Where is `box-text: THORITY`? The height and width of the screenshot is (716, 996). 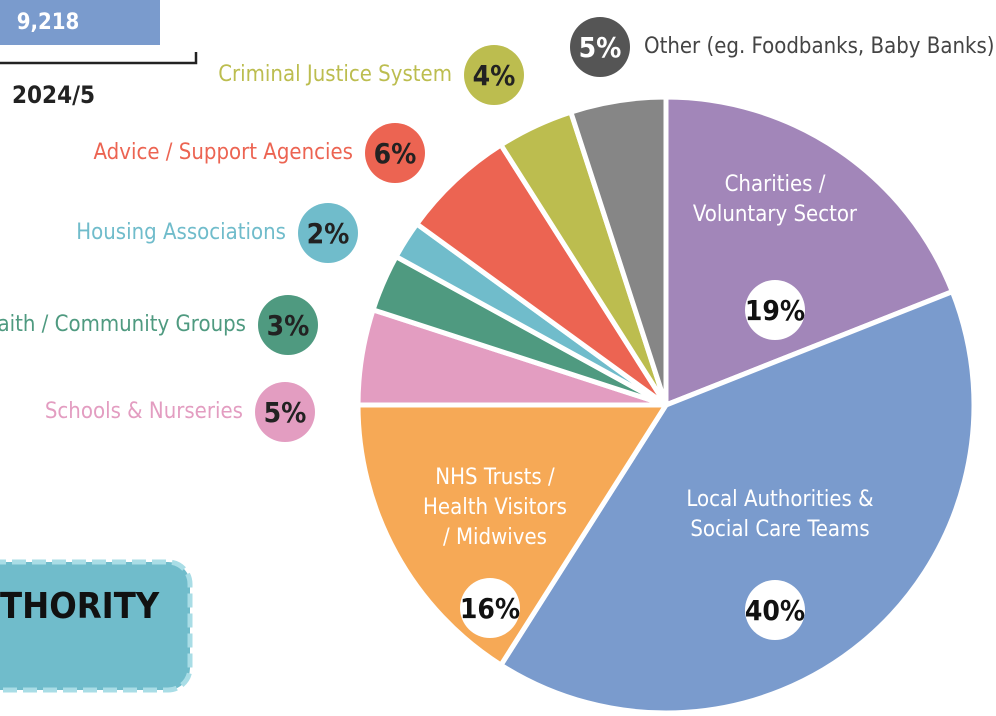 box-text: THORITY is located at coordinates (80, 606).